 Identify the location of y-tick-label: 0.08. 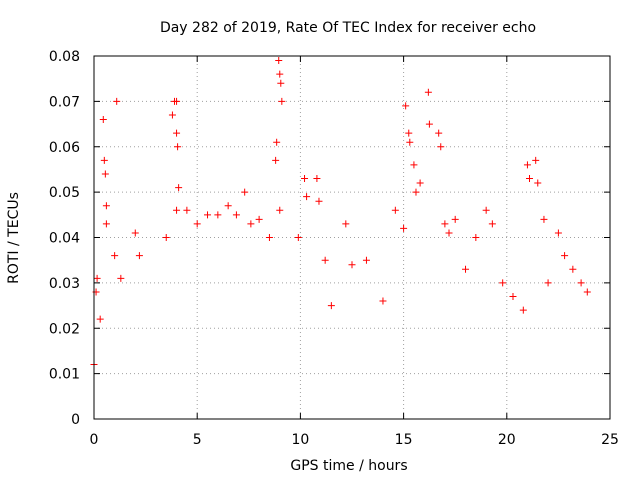
(64, 57).